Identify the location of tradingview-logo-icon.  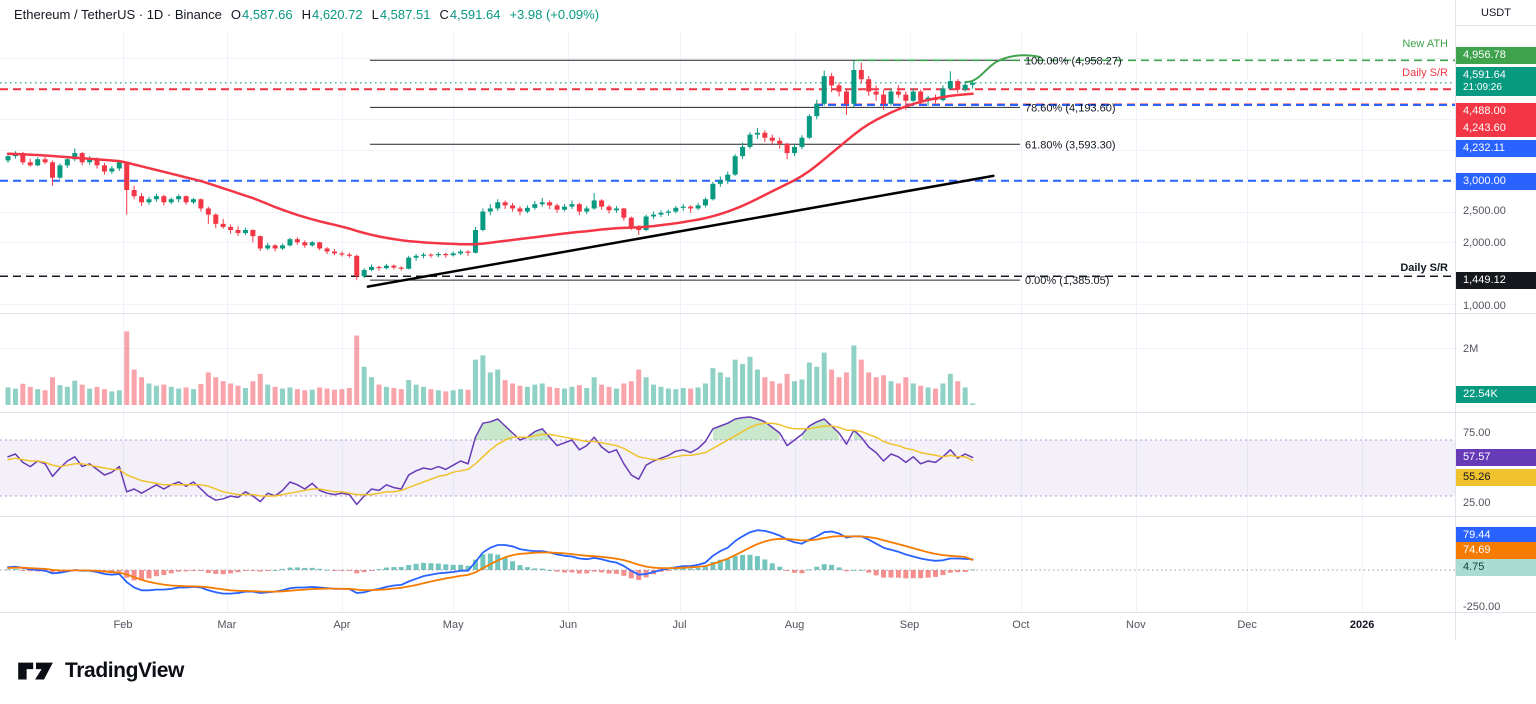
(36, 671).